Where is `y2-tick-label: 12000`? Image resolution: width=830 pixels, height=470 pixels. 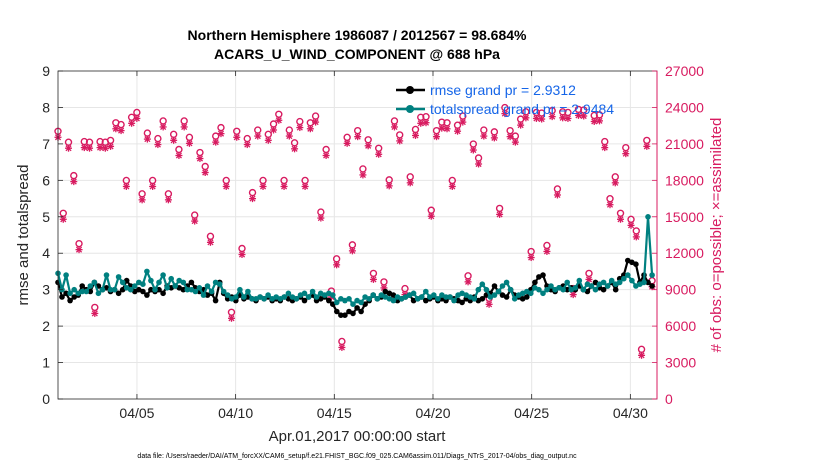 y2-tick-label: 12000 is located at coordinates (684, 253).